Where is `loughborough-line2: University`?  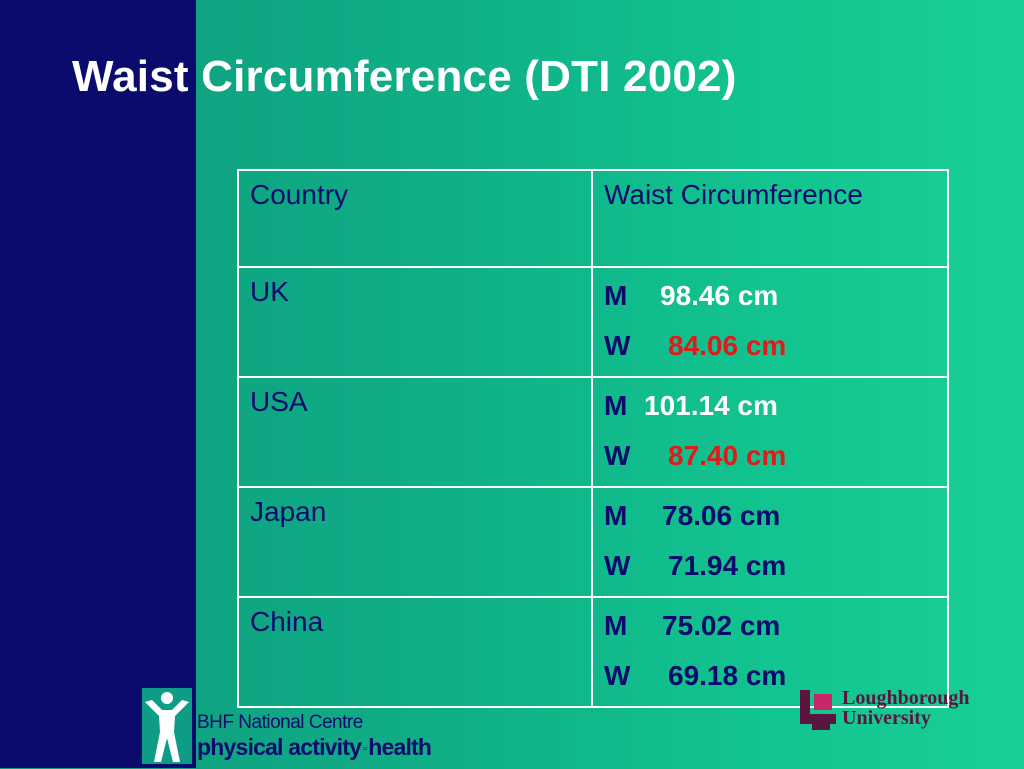 loughborough-line2: University is located at coordinates (886, 718).